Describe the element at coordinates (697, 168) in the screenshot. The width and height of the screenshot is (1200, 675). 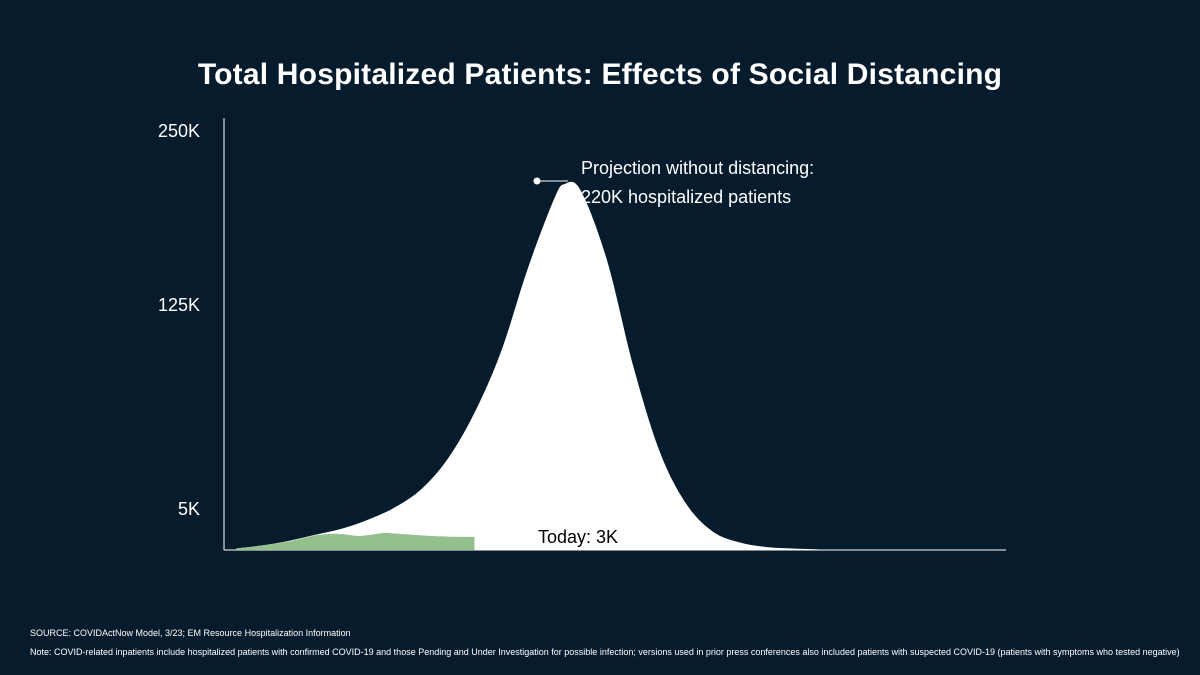
I see `peak-annotation-line1: Projection without distancing:` at that location.